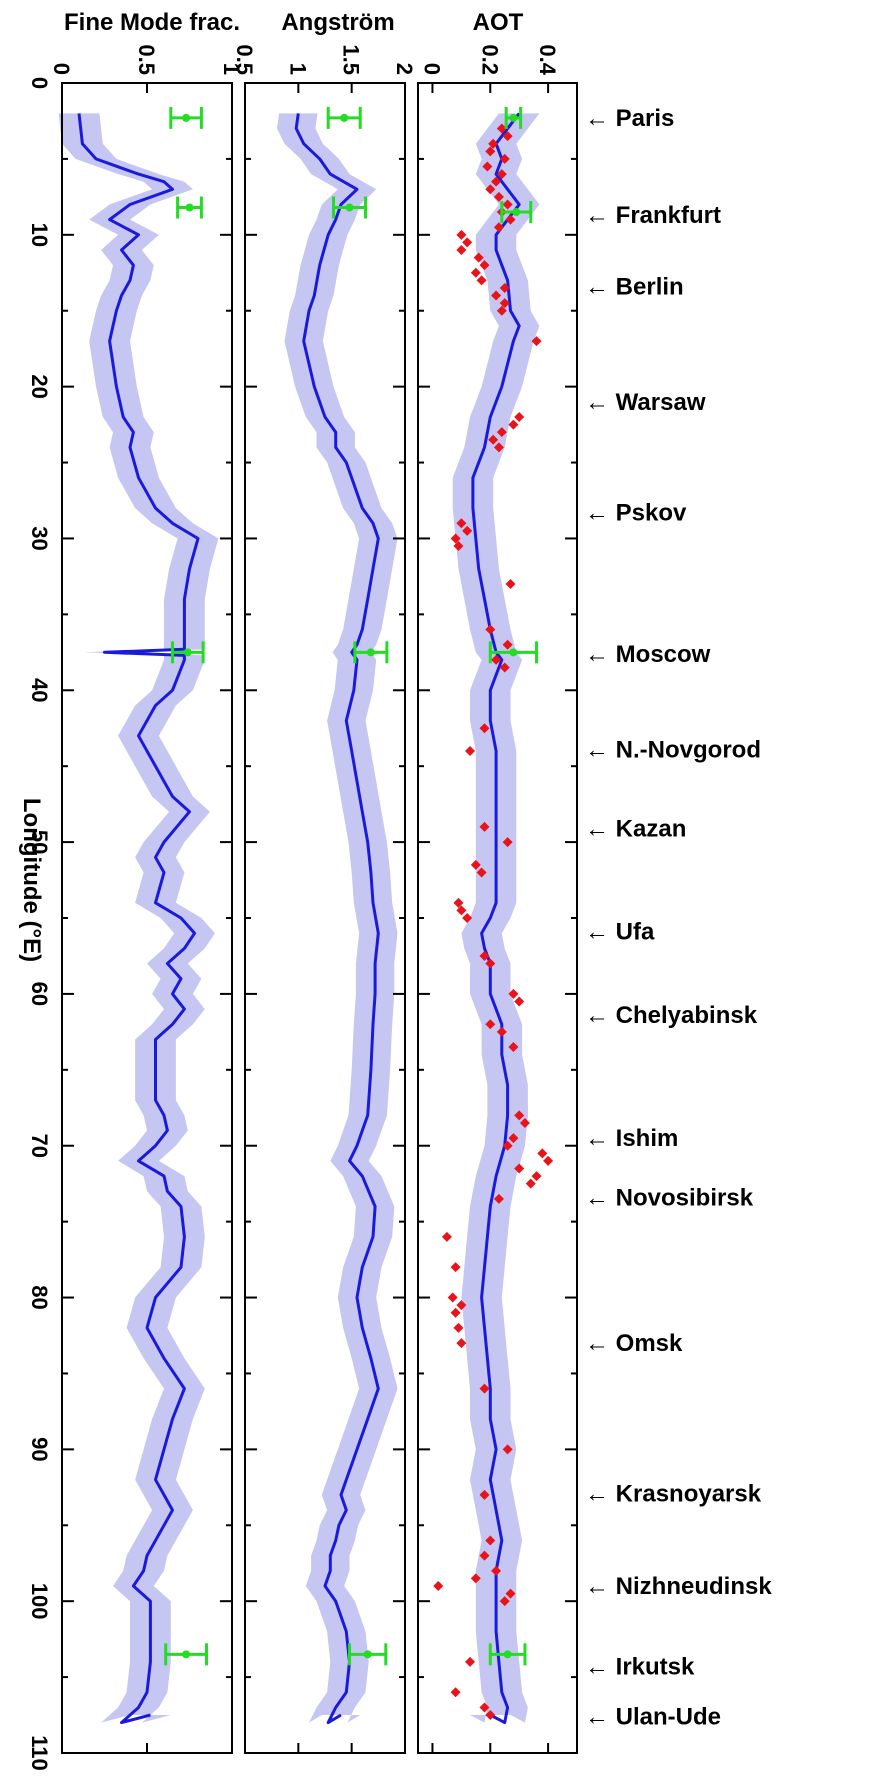  What do you see at coordinates (498, 22) in the screenshot?
I see `panel-title-aot: AOT` at bounding box center [498, 22].